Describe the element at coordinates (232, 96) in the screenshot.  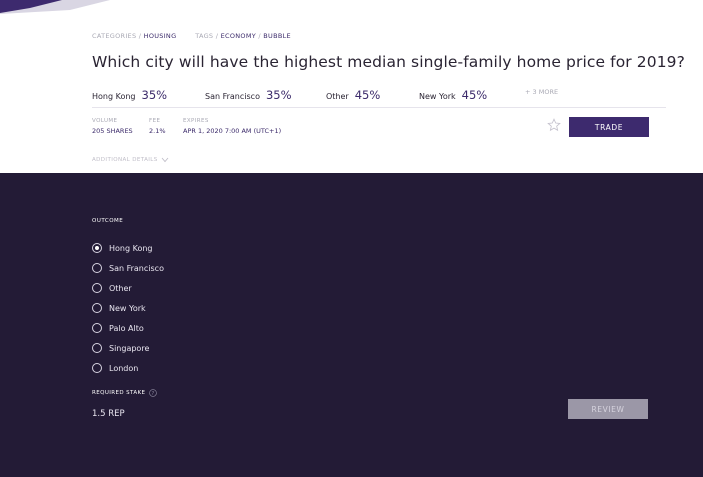
I see `outcome-name: San Francisco` at that location.